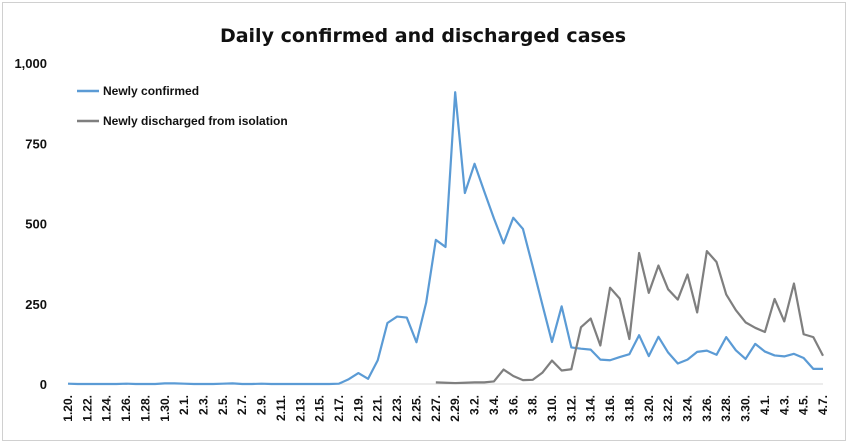 This screenshot has width=850, height=445. Describe the element at coordinates (107, 408) in the screenshot. I see `x-tick-label: 1.24.` at that location.